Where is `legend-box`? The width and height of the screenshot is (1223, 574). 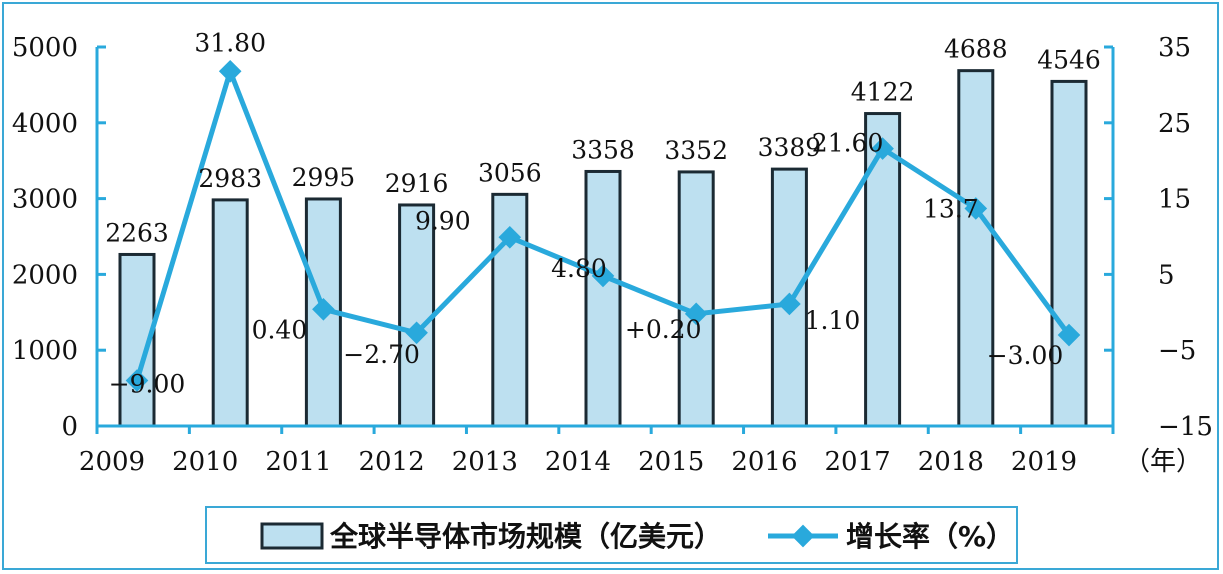 legend-box is located at coordinates (611, 535).